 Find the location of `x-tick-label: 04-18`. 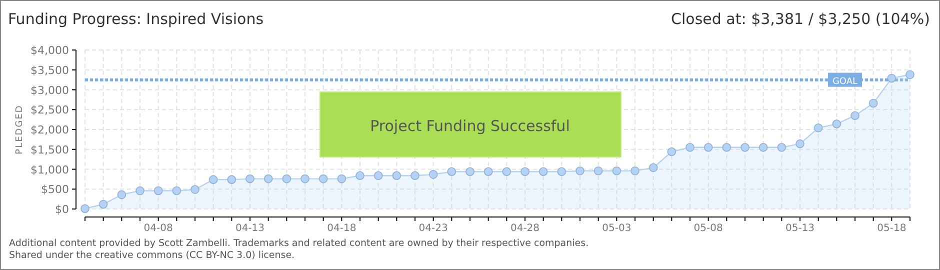

x-tick-label: 04-18 is located at coordinates (341, 228).